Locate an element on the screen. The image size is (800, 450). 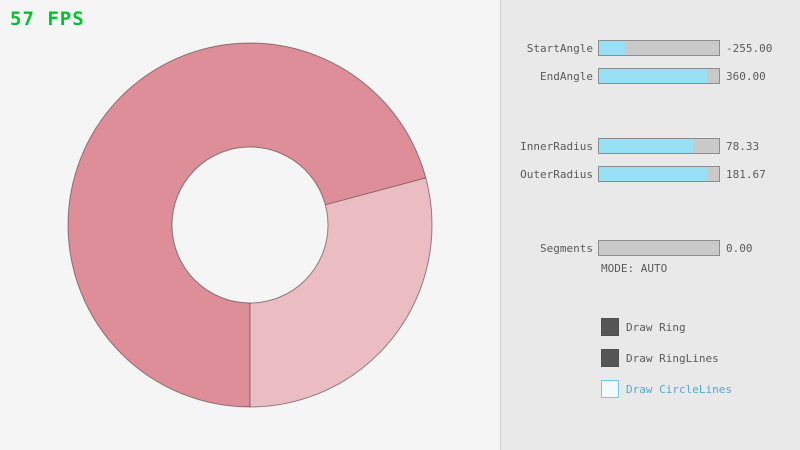
ring-radial-line-right is located at coordinates (375, 191).